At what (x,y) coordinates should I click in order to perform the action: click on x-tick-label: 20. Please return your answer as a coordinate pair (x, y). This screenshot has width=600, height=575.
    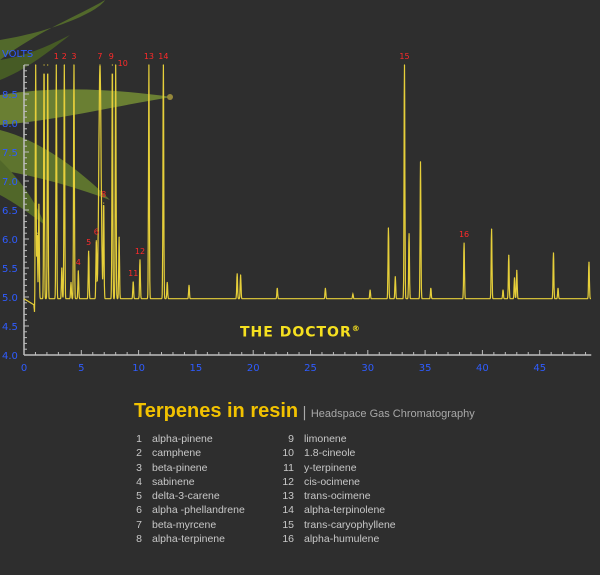
    Looking at the image, I should click on (253, 368).